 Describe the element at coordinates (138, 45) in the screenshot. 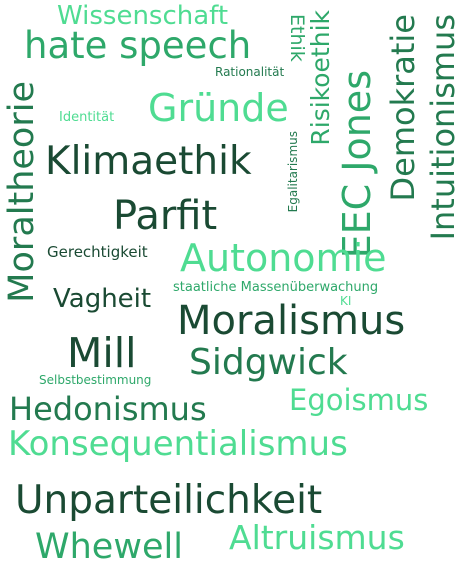

I see `word-hate-speech: hate speech` at that location.